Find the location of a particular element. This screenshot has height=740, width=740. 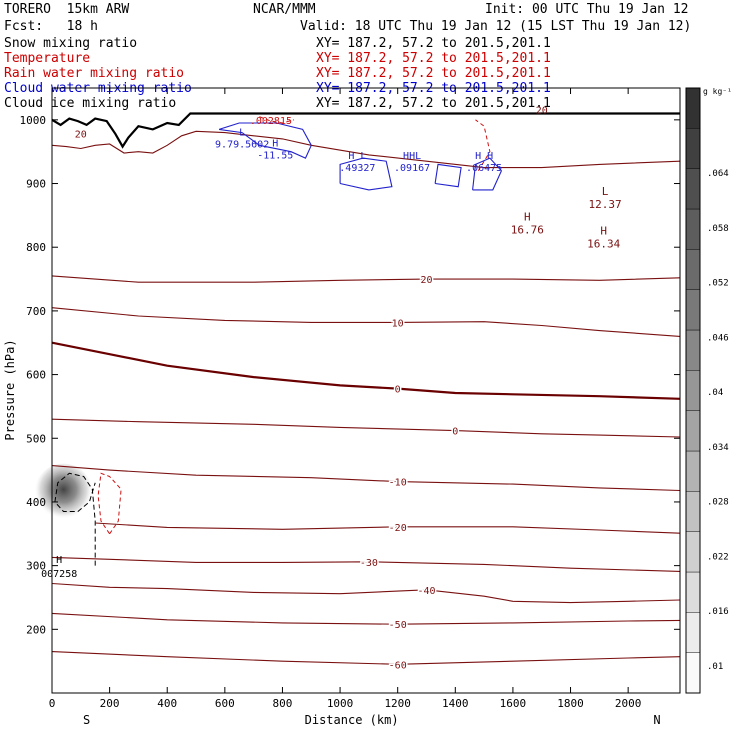

x-tick-label: 1400 is located at coordinates (455, 703).